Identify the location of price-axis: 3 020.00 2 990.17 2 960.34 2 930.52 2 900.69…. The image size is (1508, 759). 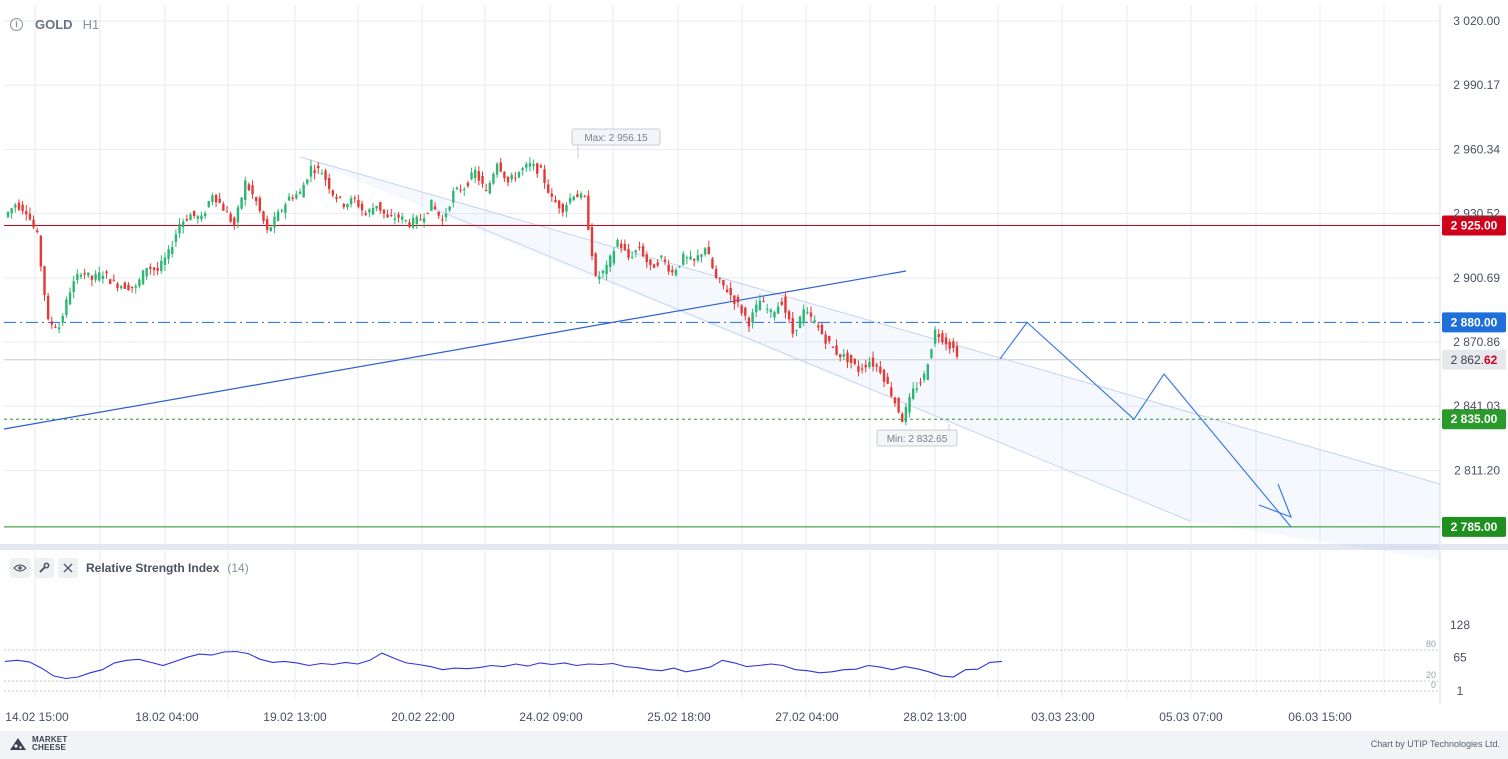
(1474, 245).